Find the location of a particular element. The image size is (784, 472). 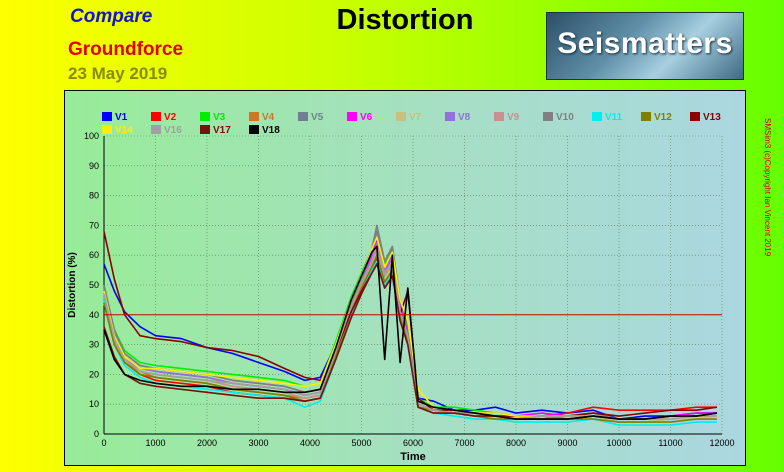

x-tick-label: 6000 is located at coordinates (413, 443).